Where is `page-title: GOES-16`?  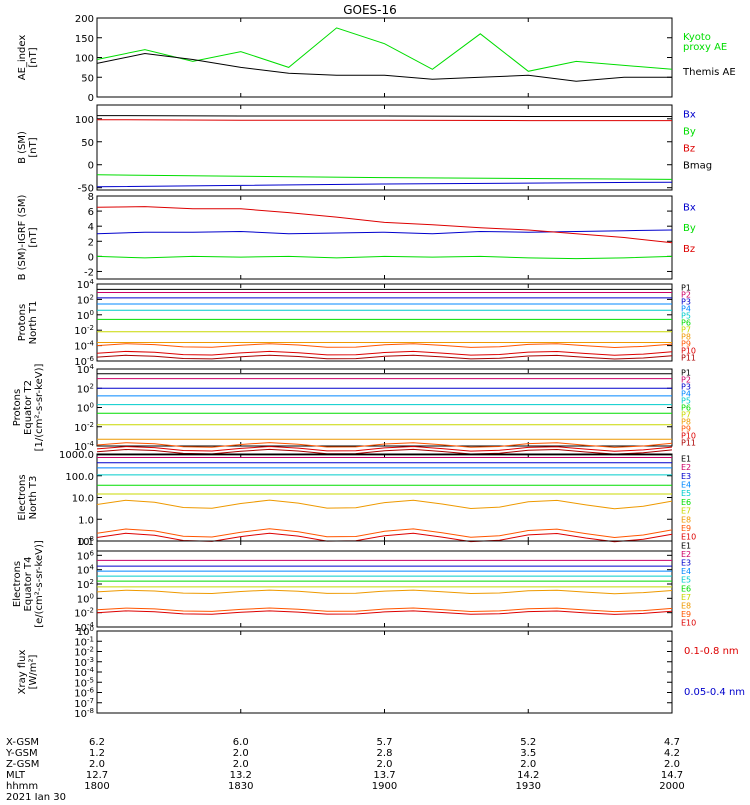 page-title: GOES-16 is located at coordinates (370, 10).